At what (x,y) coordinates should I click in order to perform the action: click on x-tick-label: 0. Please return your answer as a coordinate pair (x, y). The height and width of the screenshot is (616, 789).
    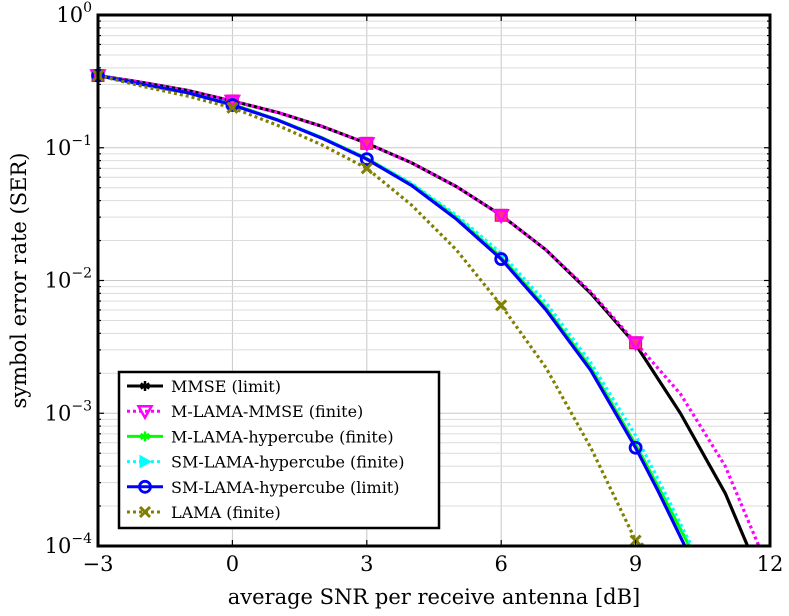
    Looking at the image, I should click on (232, 564).